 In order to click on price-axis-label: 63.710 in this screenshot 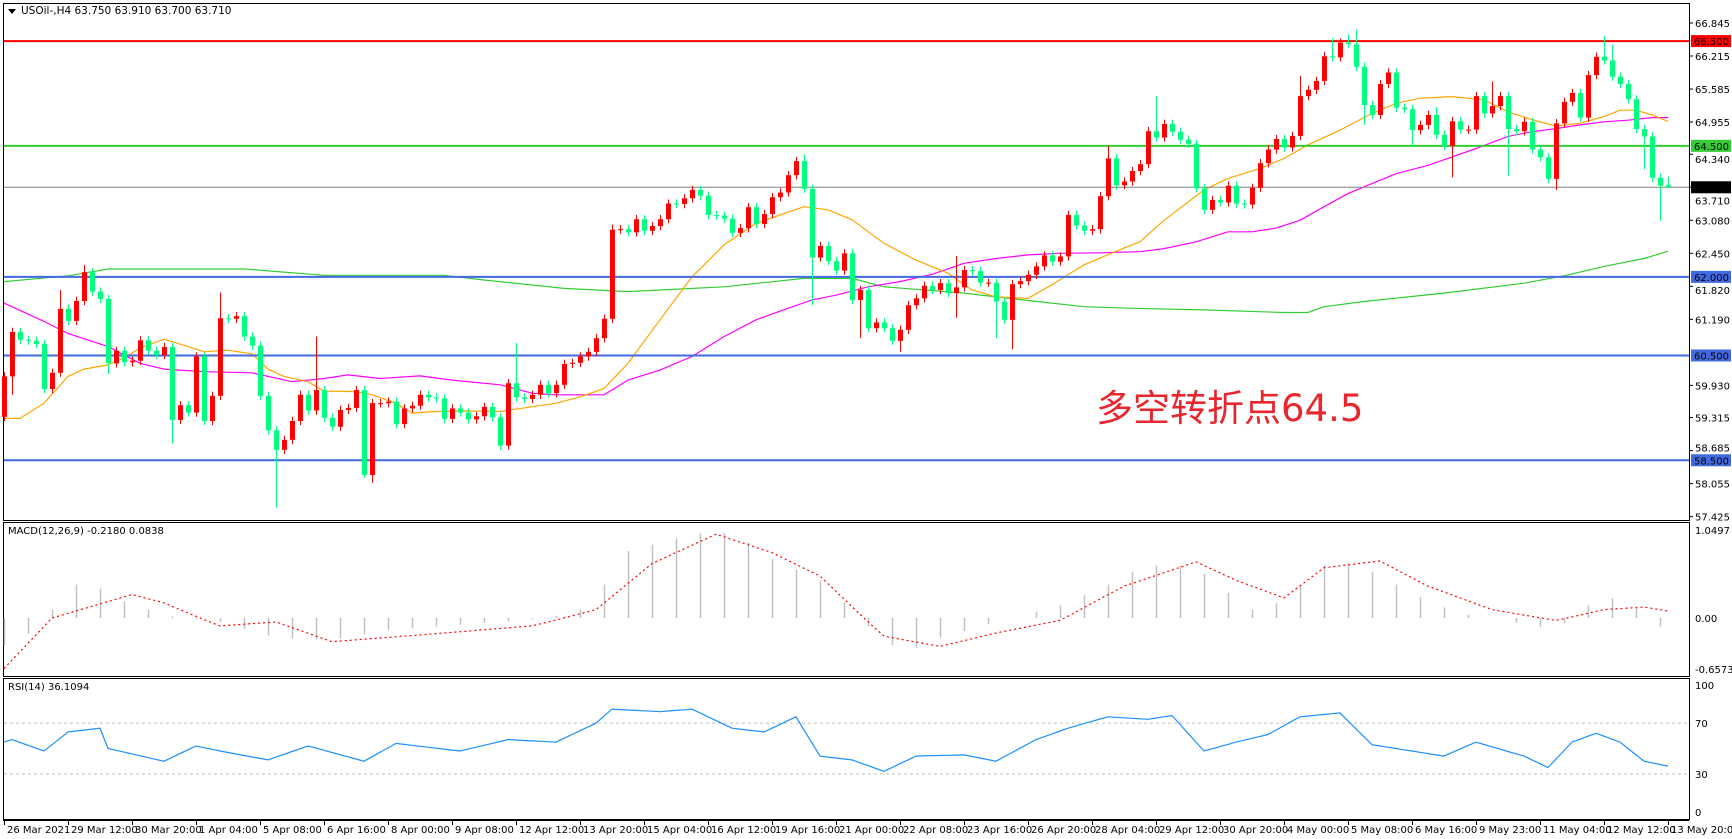, I will do `click(1712, 201)`.